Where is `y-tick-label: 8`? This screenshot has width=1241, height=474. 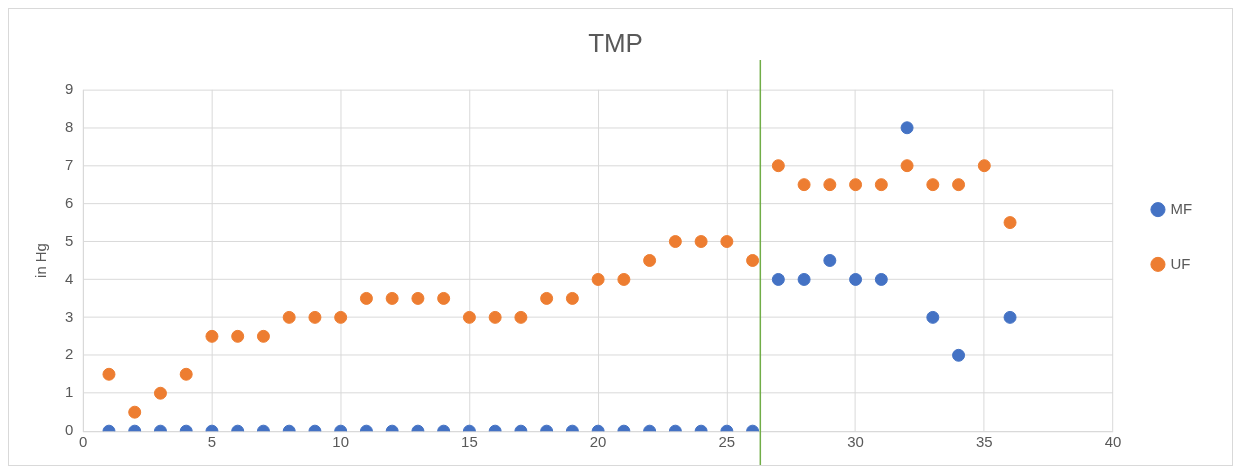 y-tick-label: 8 is located at coordinates (69, 126).